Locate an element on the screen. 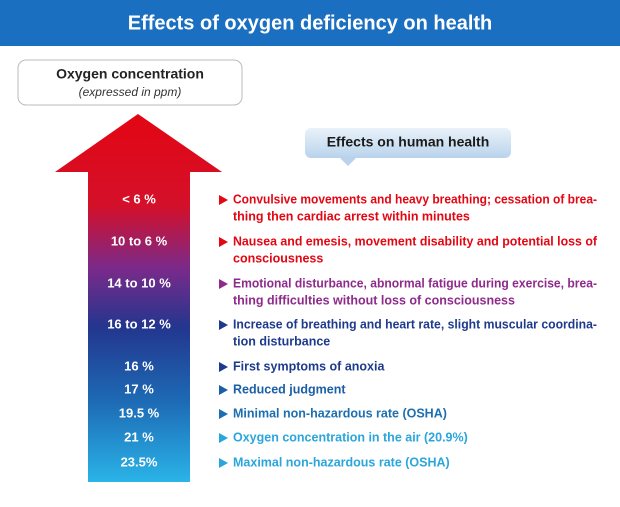 The height and width of the screenshot is (507, 620). effects-box-pointer is located at coordinates (348, 162).